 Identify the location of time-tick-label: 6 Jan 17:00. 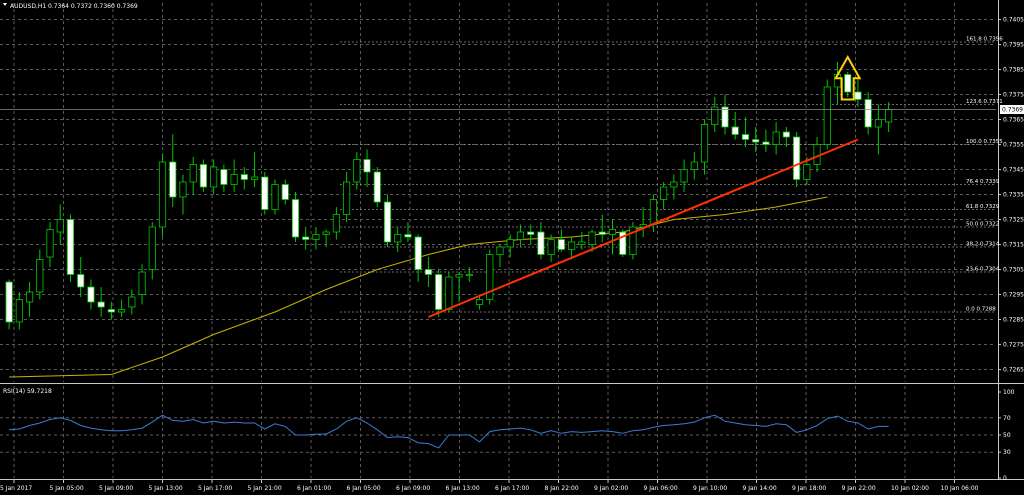
(512, 488).